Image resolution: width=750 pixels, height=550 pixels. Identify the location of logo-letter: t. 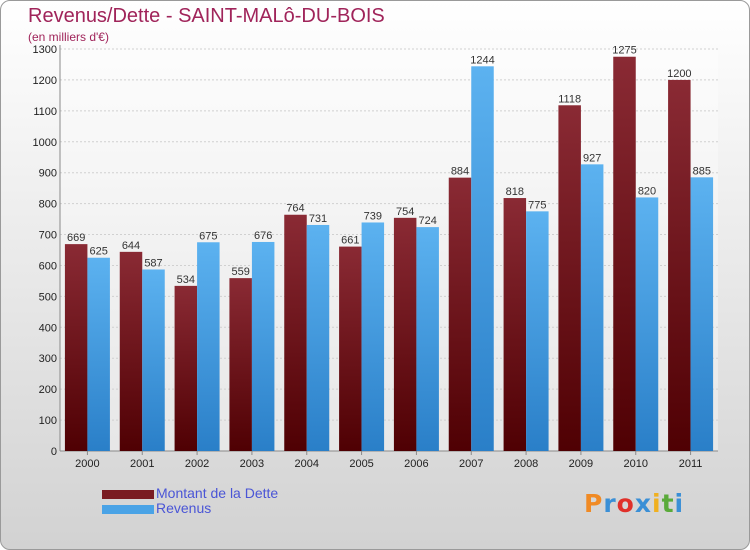
(668, 503).